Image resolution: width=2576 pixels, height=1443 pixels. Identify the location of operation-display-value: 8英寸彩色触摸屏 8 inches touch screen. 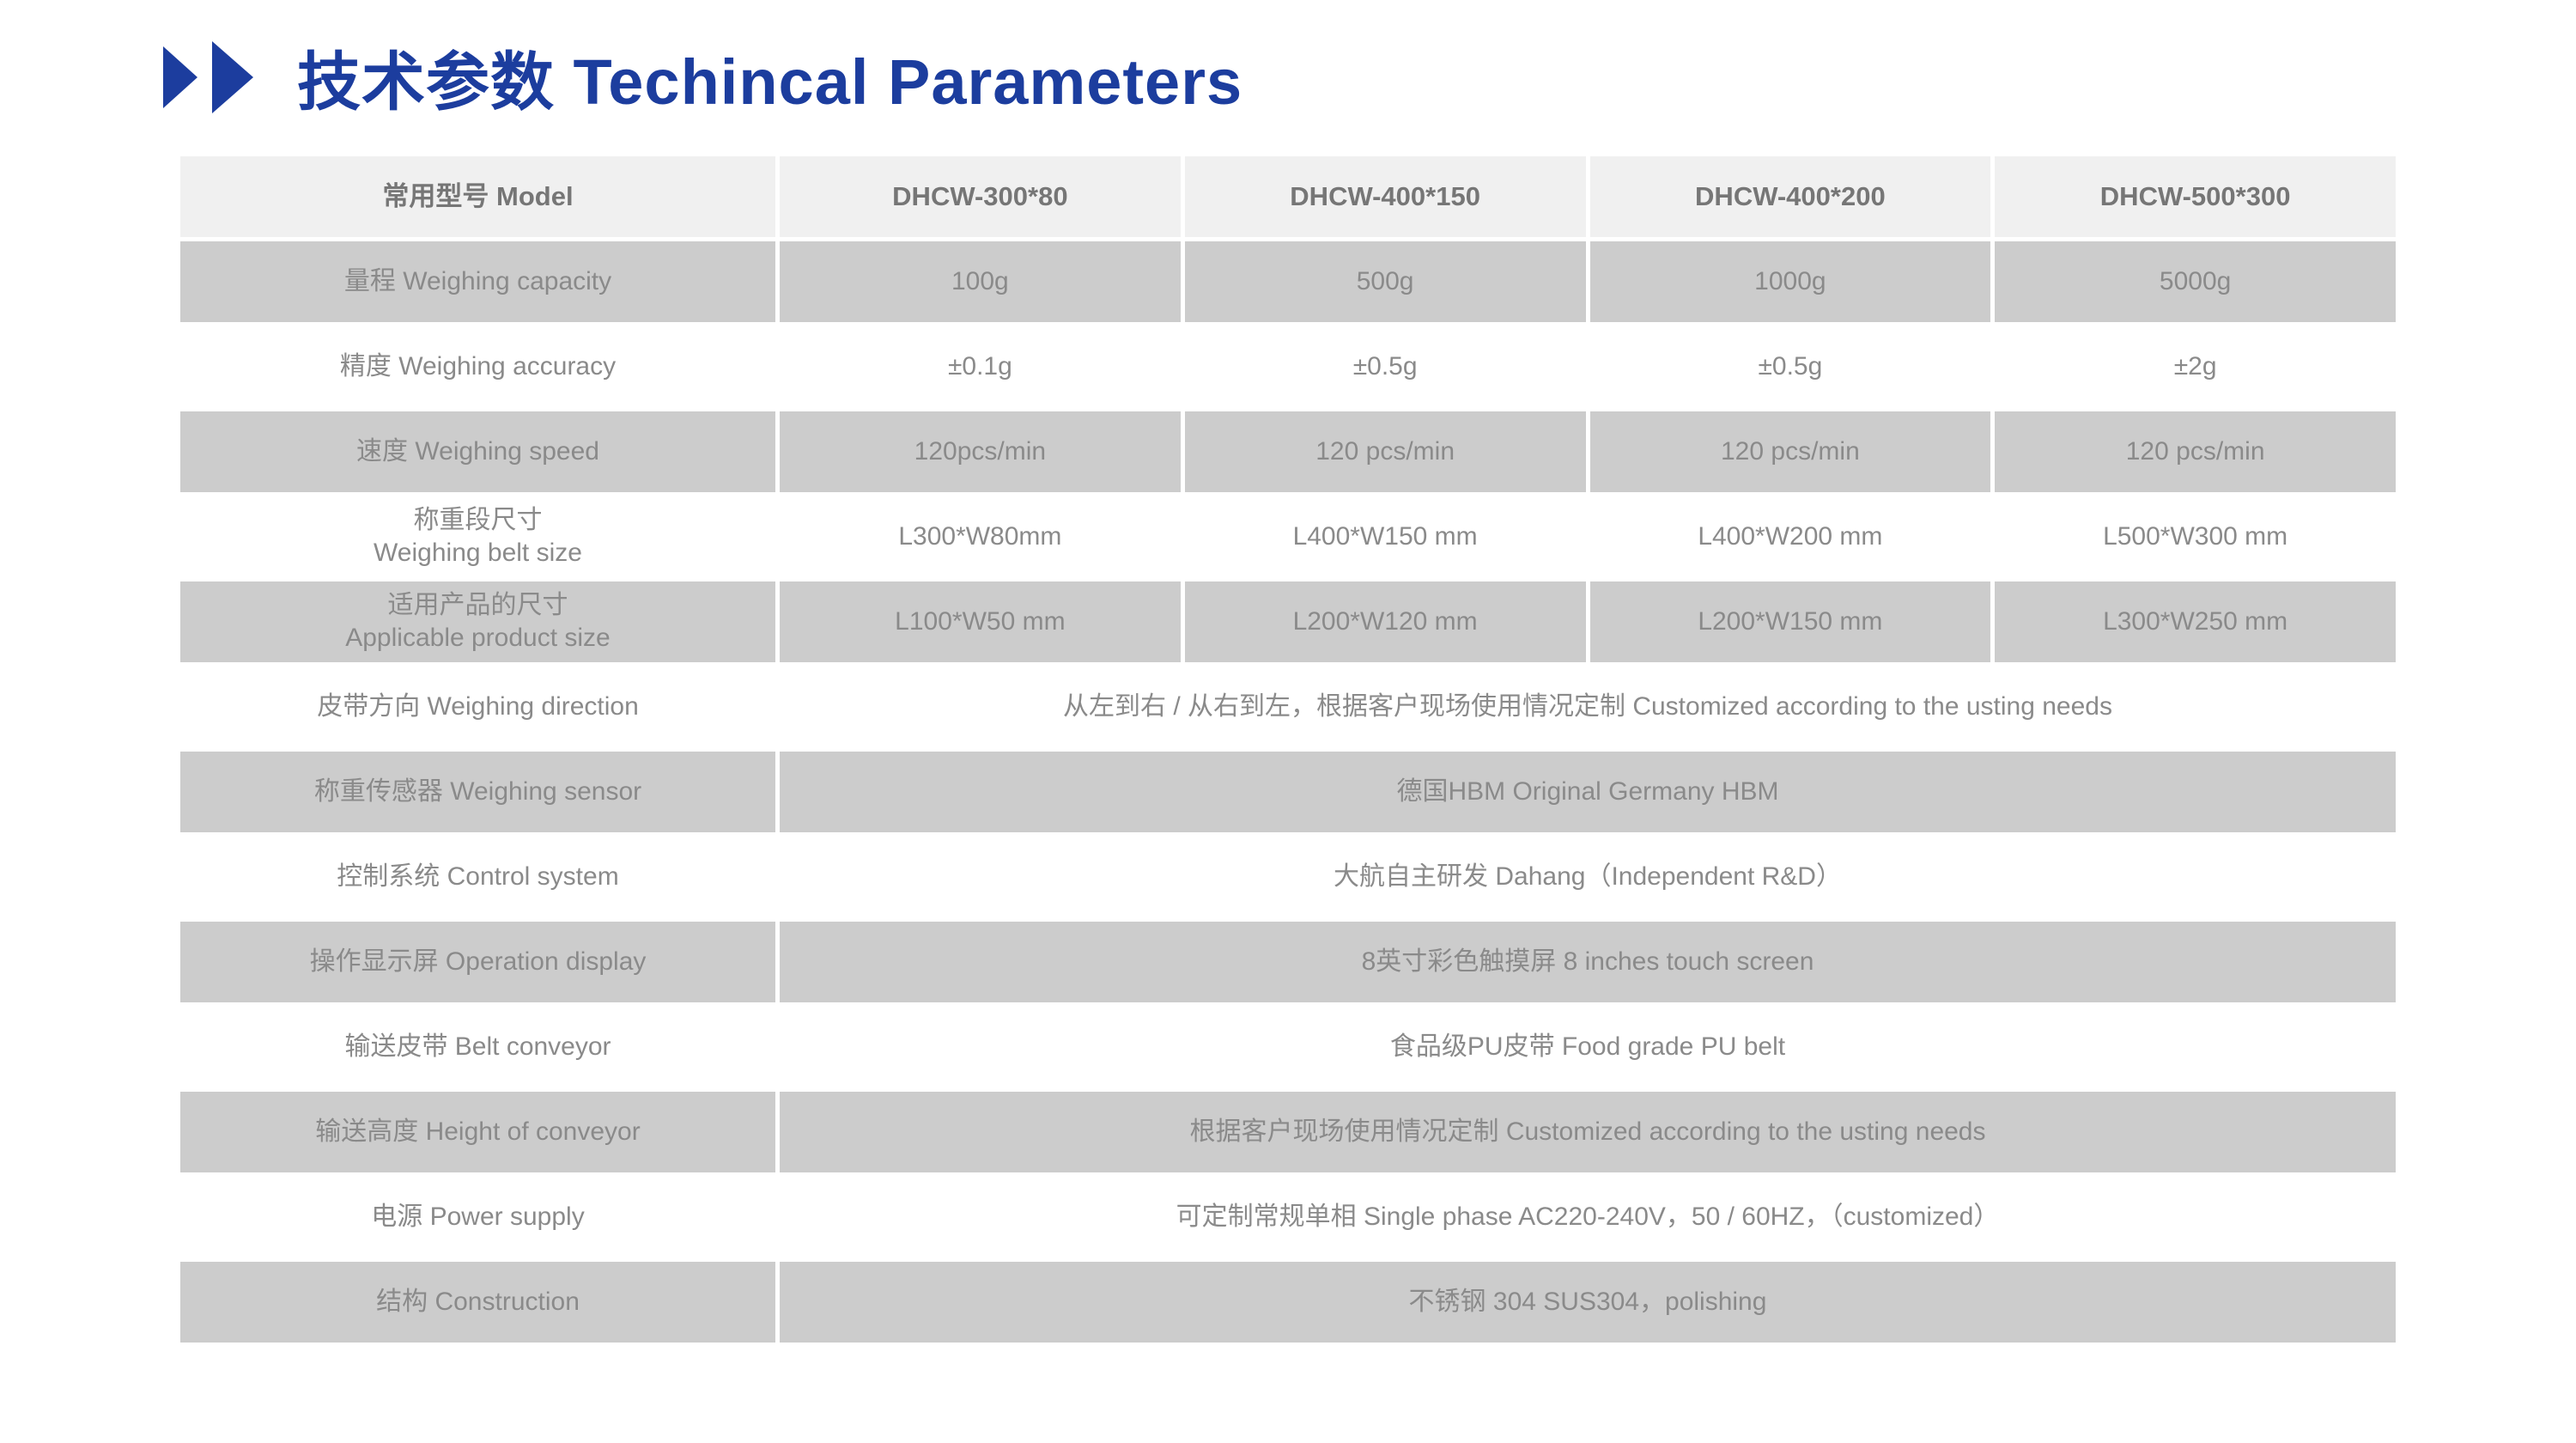
(1588, 962).